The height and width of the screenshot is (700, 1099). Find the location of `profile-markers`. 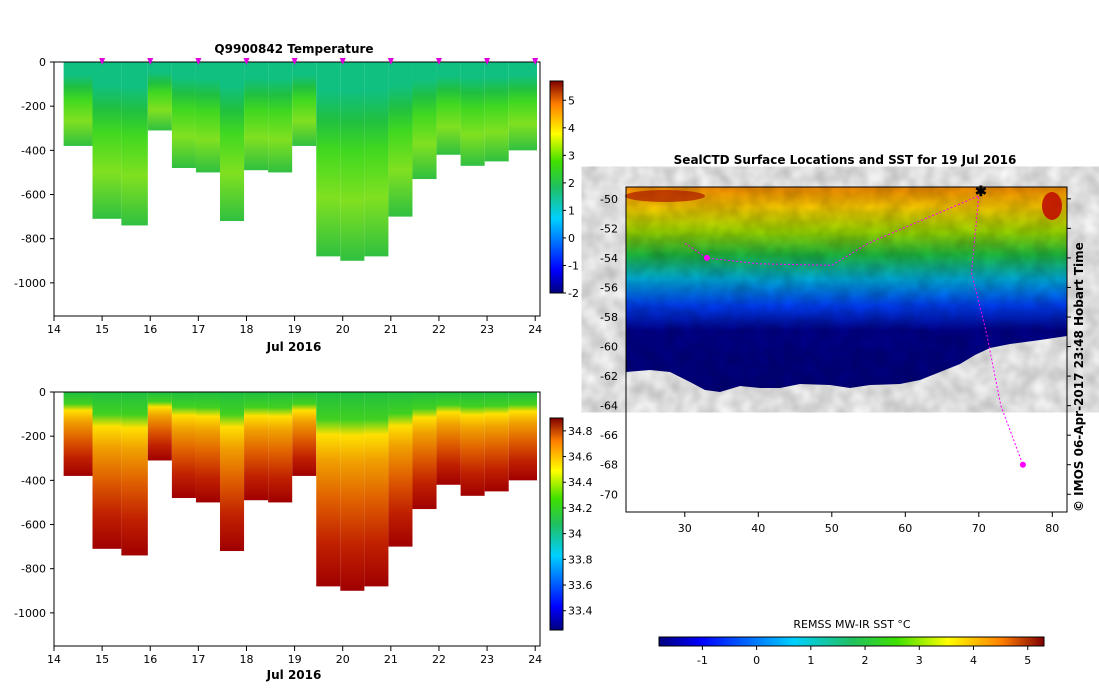

profile-markers is located at coordinates (319, 61).